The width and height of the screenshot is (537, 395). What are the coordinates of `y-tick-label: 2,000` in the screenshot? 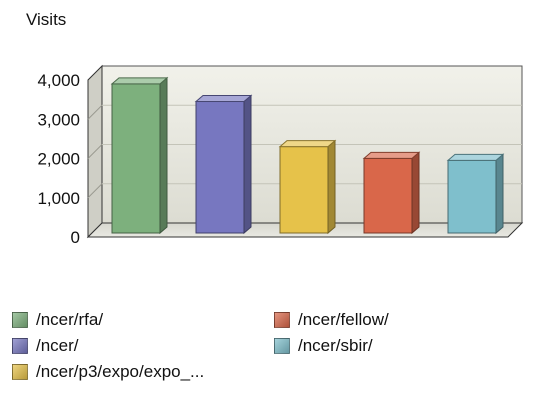 It's located at (58, 159).